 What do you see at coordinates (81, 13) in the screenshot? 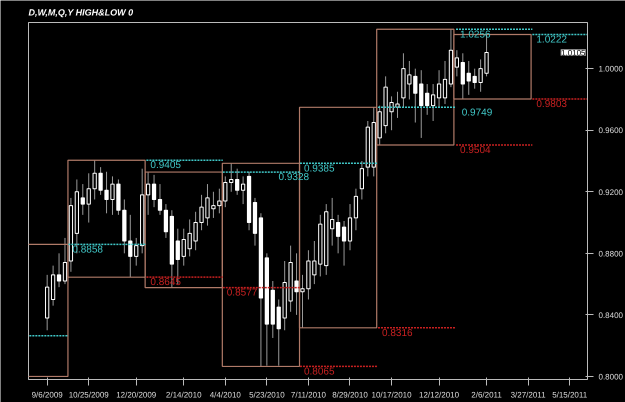
I see `chart-title: D,W,M,Q,Y HIGH&LOW 0` at bounding box center [81, 13].